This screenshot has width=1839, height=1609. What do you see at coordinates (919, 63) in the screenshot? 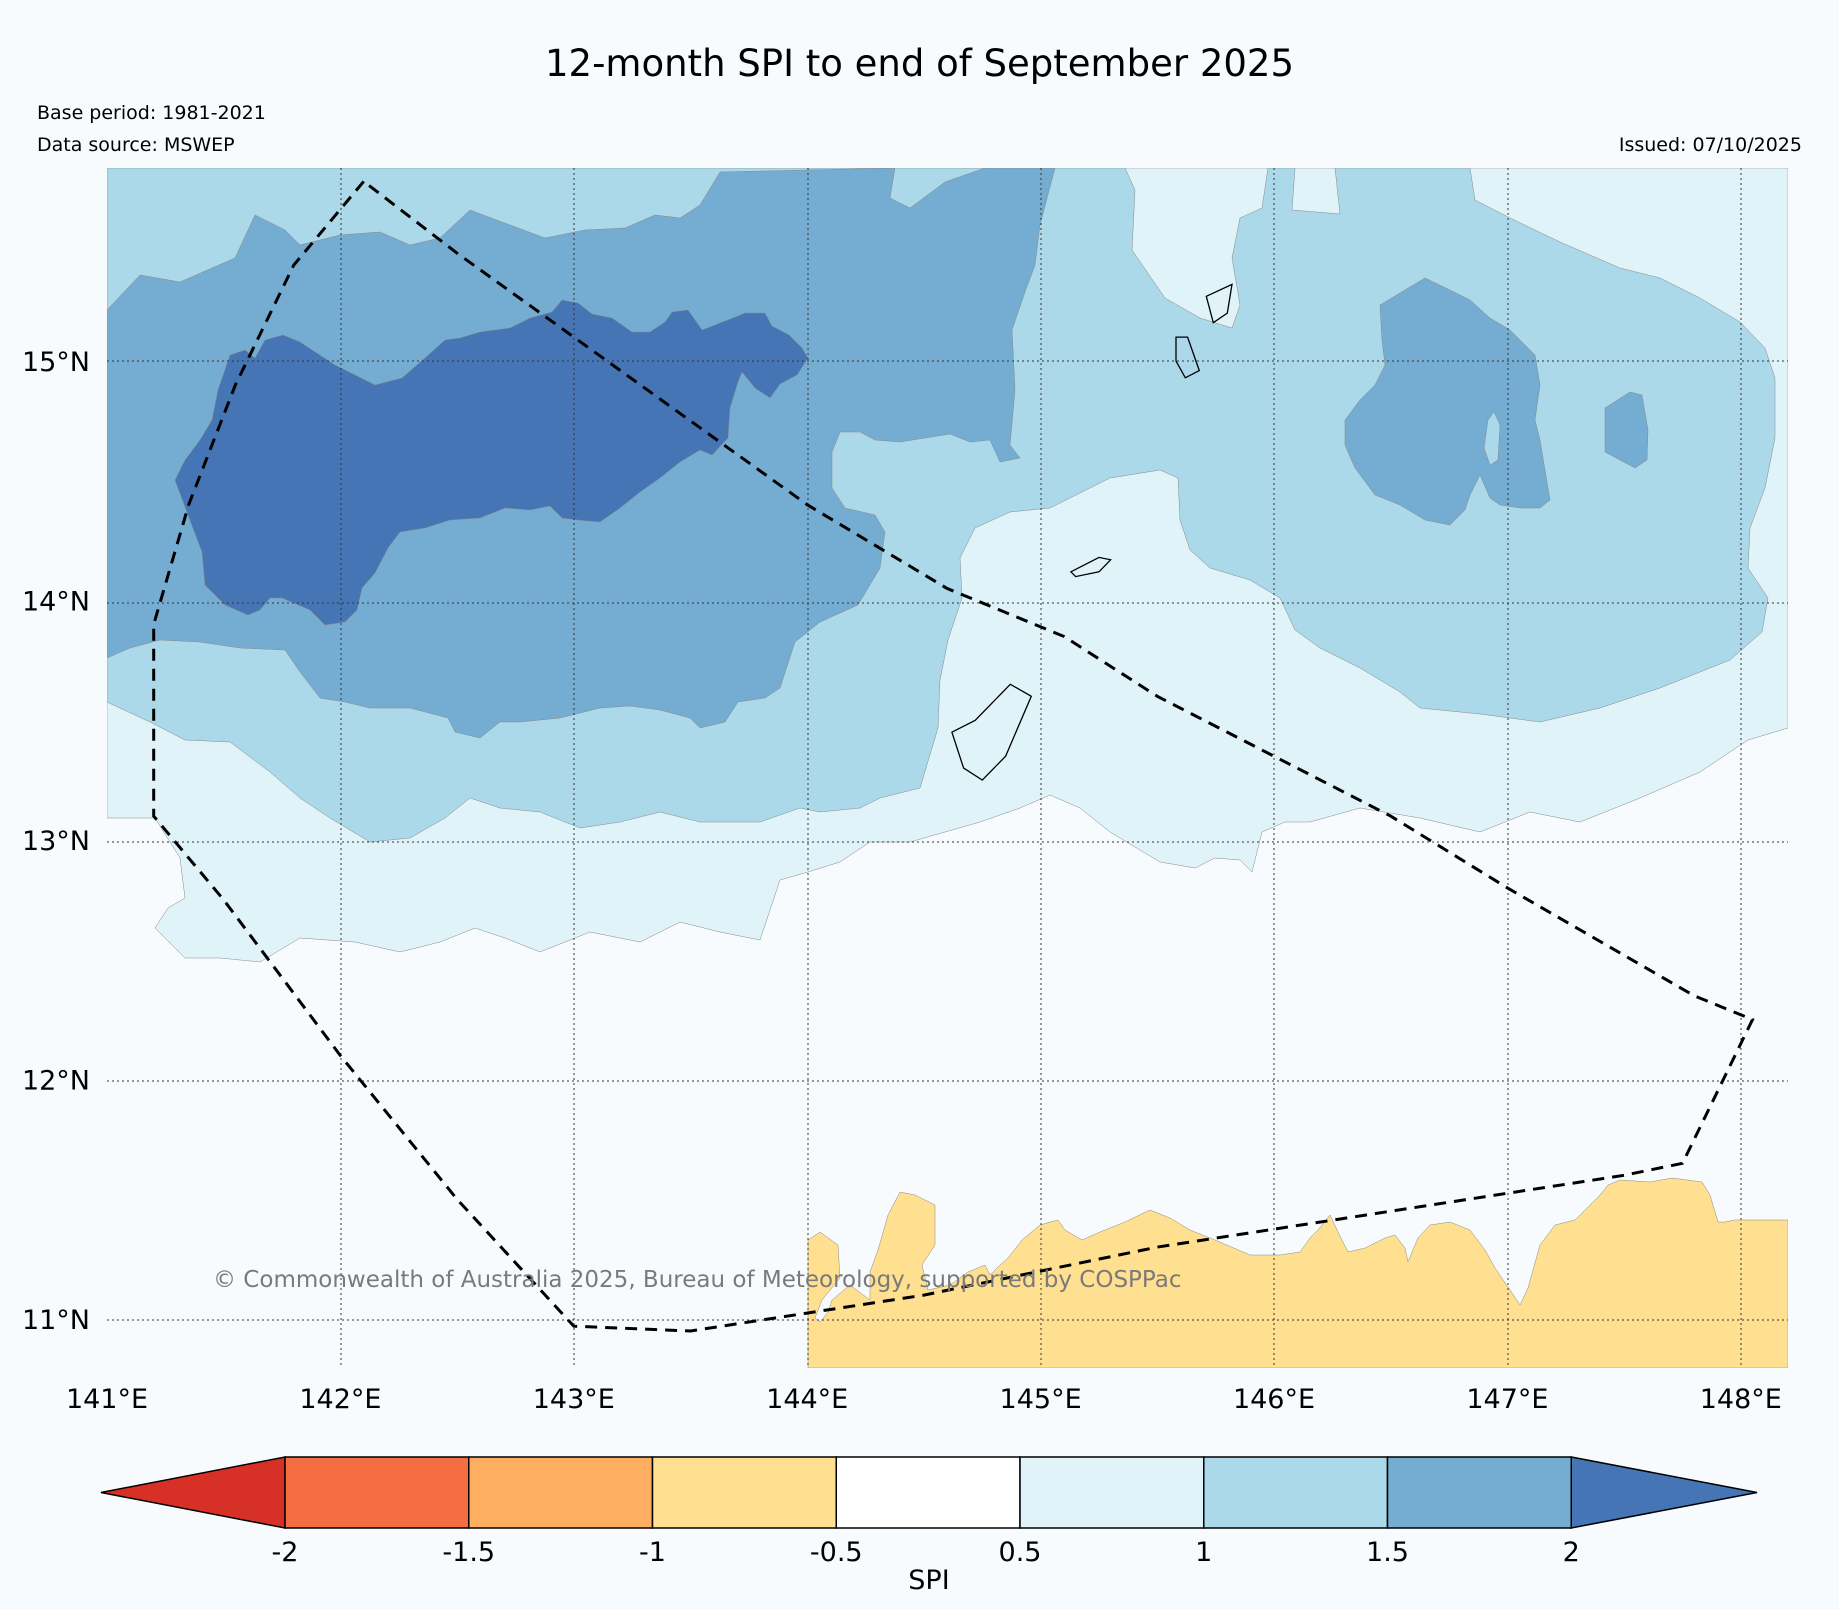
I see `map-title: 12-month SPI to end of September 2025` at bounding box center [919, 63].